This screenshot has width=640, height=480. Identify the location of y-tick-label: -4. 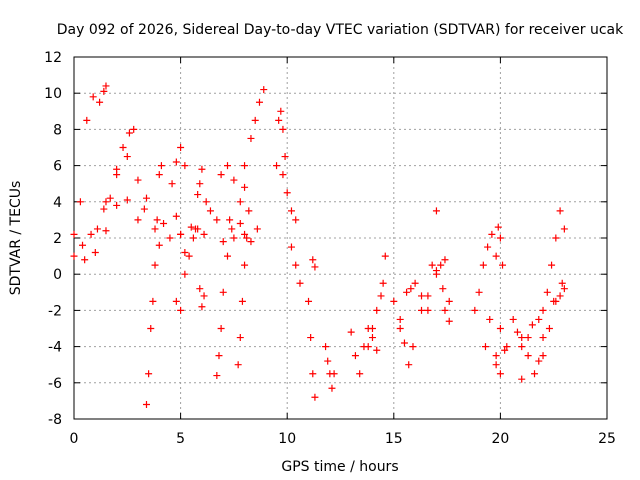
(55, 348).